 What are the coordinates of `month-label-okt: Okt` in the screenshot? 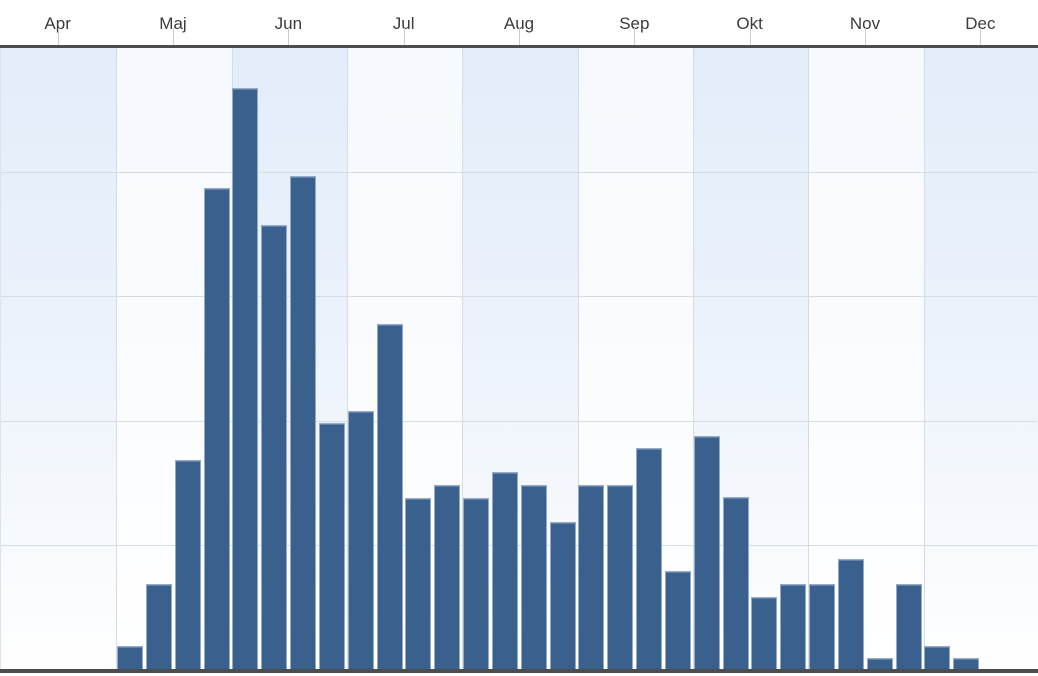 It's located at (749, 23).